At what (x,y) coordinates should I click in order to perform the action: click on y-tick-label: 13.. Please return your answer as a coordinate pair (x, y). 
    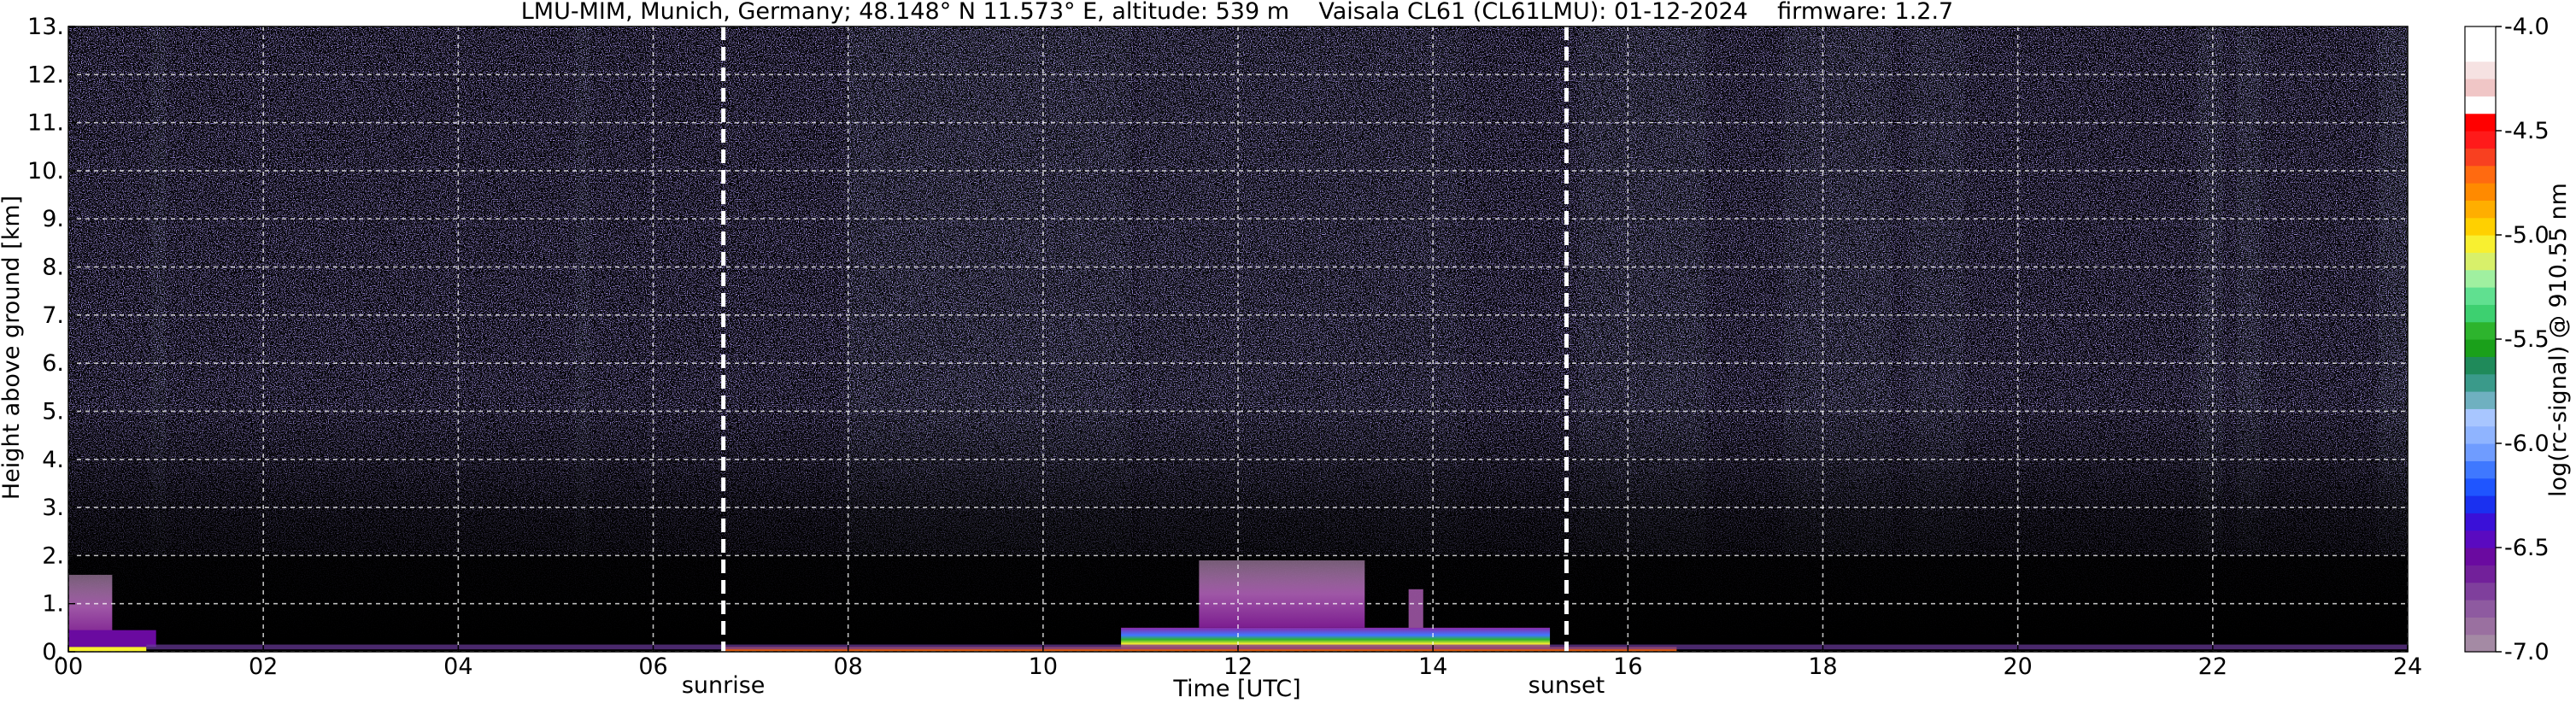
    Looking at the image, I should click on (45, 27).